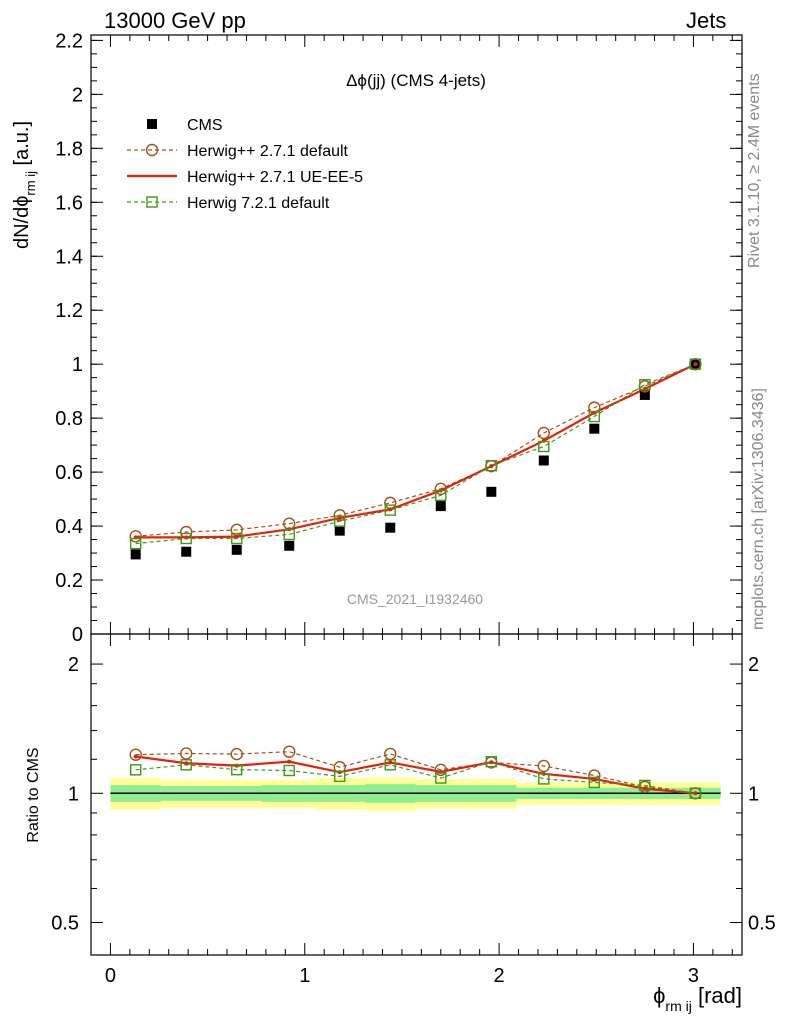  Describe the element at coordinates (175, 20) in the screenshot. I see `collision-energy-label: 13000 GeV pp` at that location.